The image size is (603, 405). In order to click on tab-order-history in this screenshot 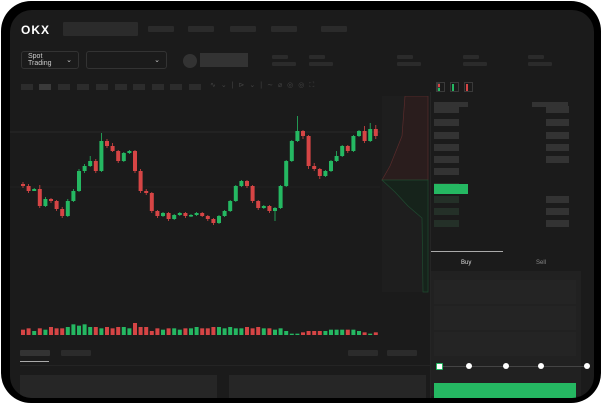, I will do `click(76, 353)`.